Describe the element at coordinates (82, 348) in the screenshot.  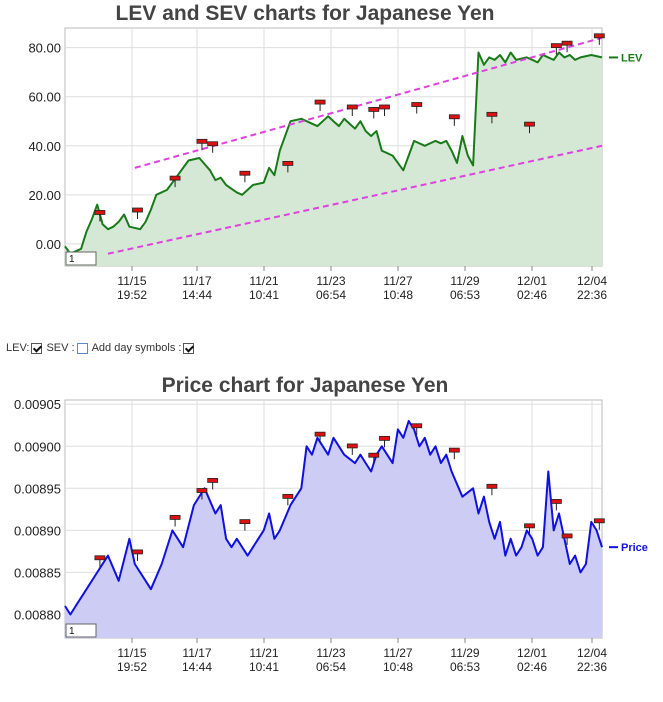
I see `sev-checkbox` at that location.